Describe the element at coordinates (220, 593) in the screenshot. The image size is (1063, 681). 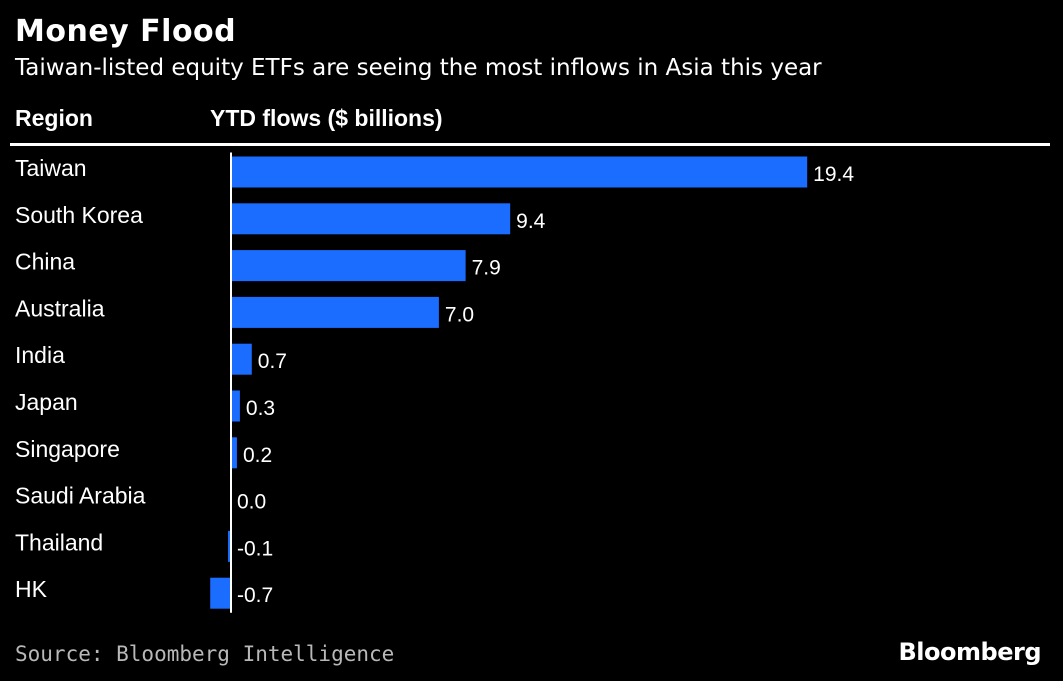
I see `bar-hk` at that location.